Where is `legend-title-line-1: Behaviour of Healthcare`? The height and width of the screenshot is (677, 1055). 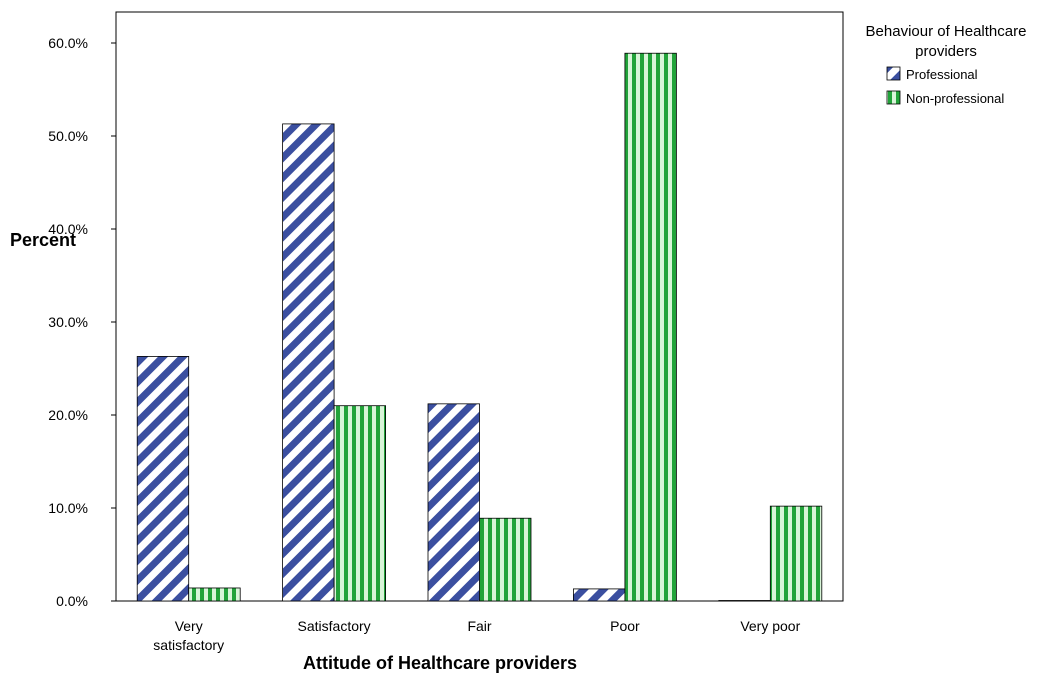 legend-title-line-1: Behaviour of Healthcare is located at coordinates (946, 31).